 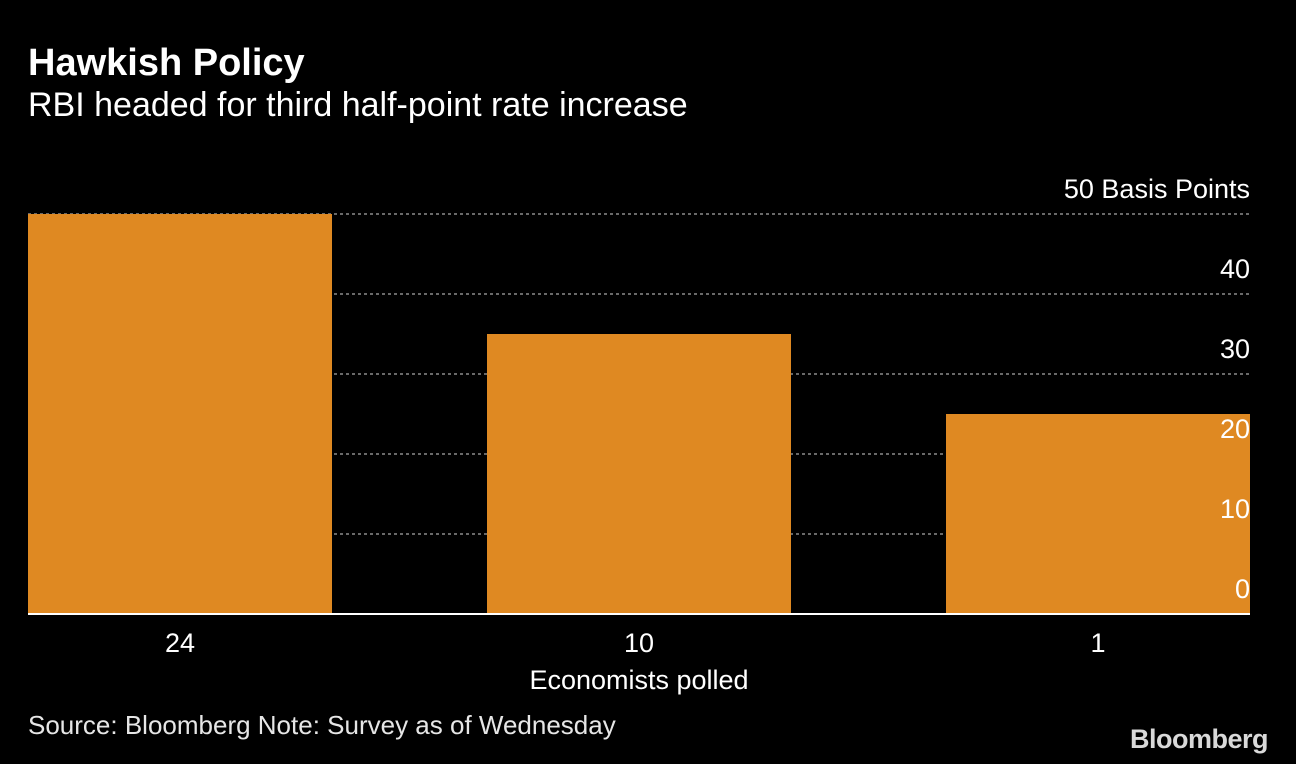 I want to click on y-tick-label-10: 10, so click(x=1235, y=509).